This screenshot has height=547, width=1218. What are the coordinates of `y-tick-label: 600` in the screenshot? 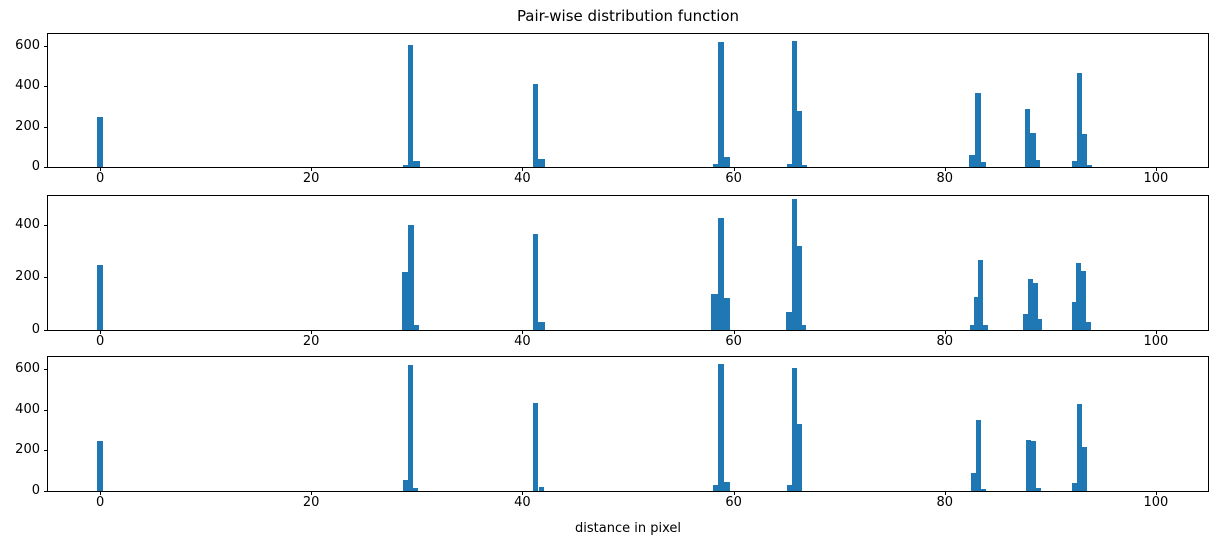 It's located at (27, 369).